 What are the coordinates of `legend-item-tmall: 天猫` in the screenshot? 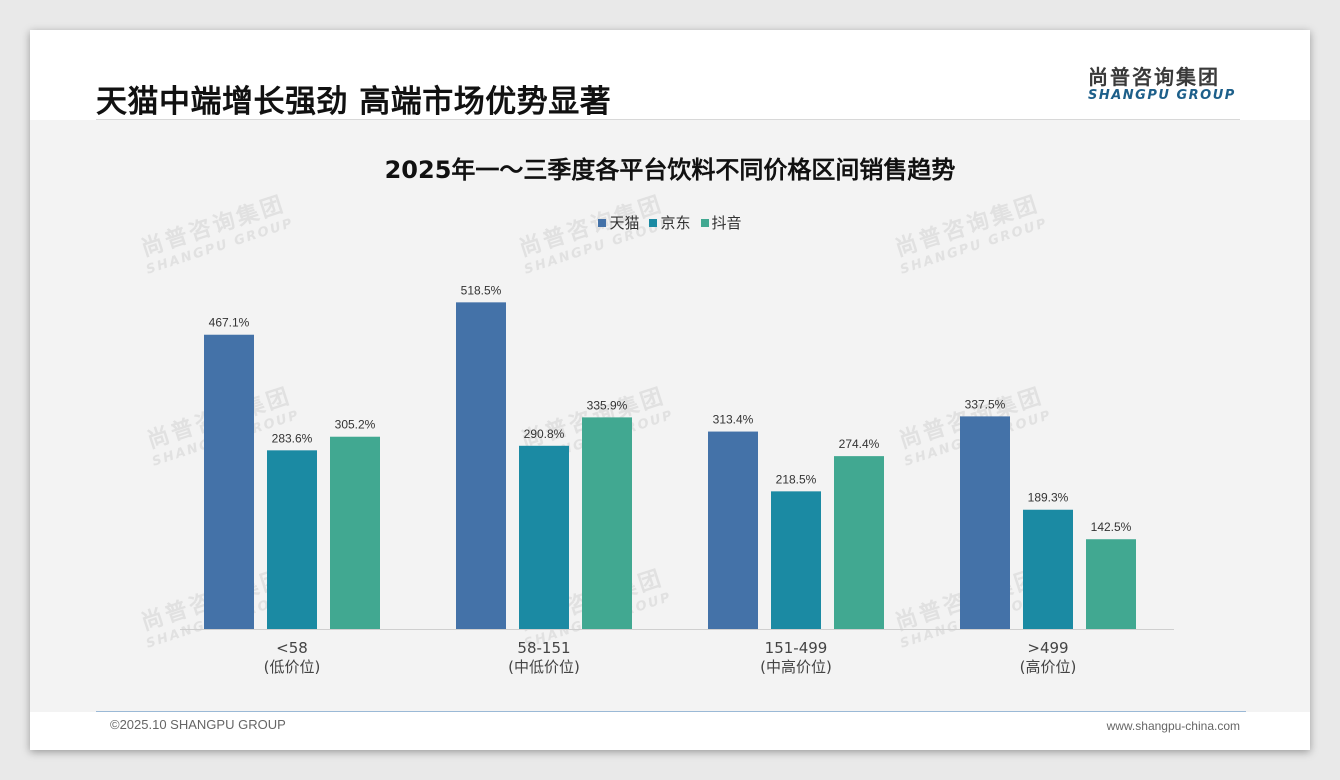 It's located at (618, 222).